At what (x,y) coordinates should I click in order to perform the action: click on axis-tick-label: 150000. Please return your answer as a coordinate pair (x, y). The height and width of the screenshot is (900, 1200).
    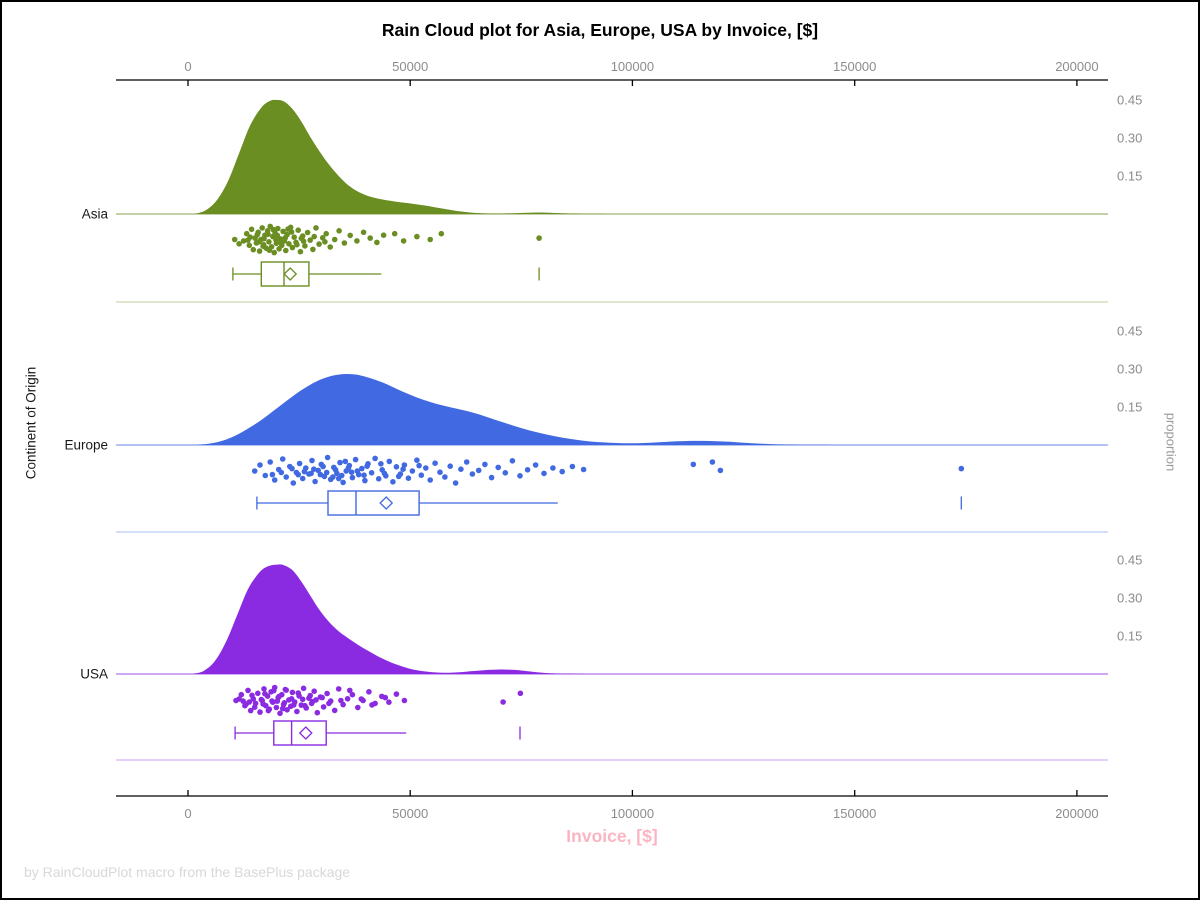
    Looking at the image, I should click on (854, 813).